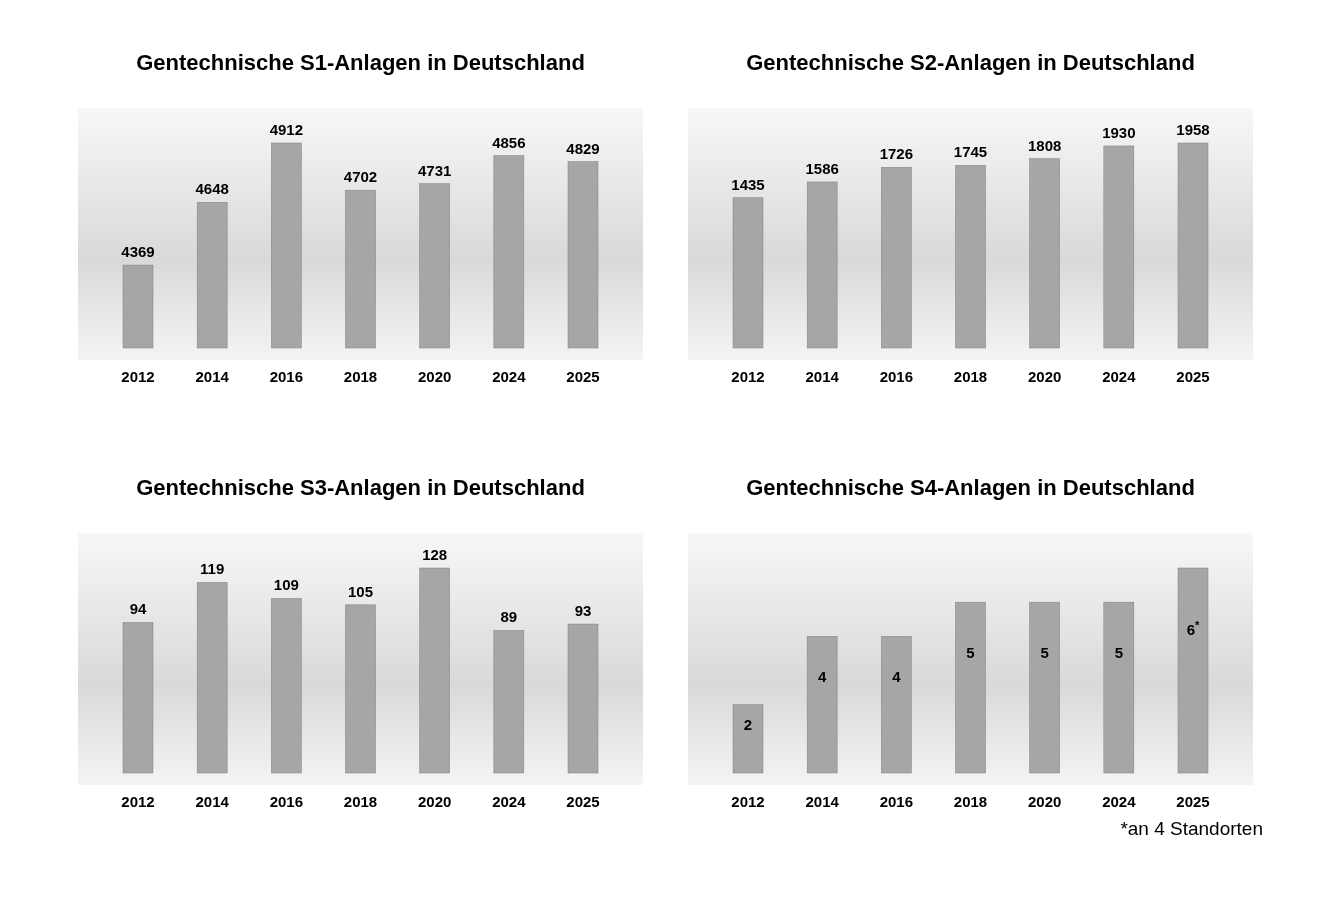 This screenshot has width=1320, height=911. I want to click on data-label: 1586, so click(822, 168).